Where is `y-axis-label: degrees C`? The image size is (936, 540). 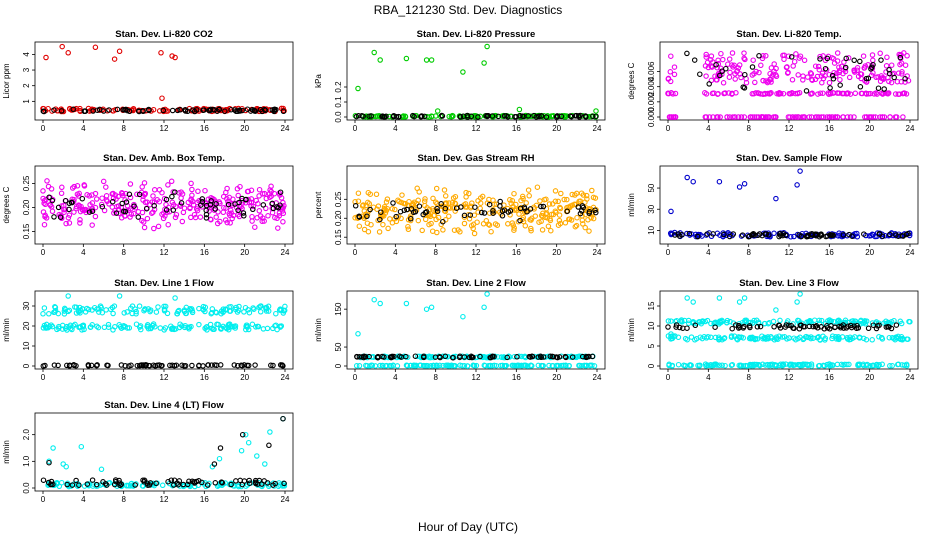
y-axis-label: degrees C is located at coordinates (631, 80).